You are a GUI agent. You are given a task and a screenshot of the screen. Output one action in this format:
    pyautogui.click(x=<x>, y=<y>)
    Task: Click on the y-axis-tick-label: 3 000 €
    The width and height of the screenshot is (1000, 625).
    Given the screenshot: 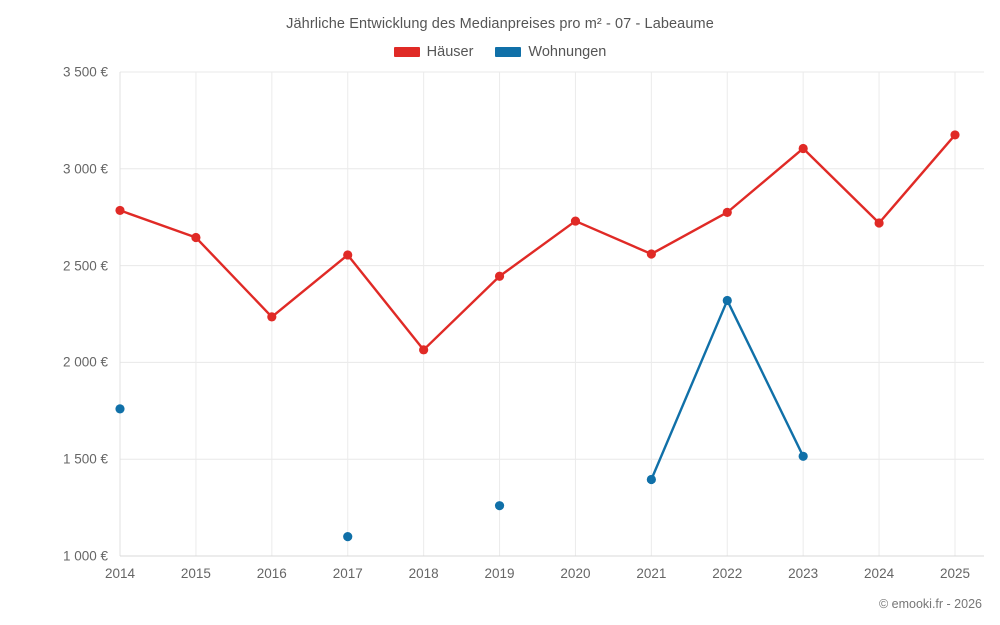 What is the action you would take?
    pyautogui.click(x=85, y=169)
    